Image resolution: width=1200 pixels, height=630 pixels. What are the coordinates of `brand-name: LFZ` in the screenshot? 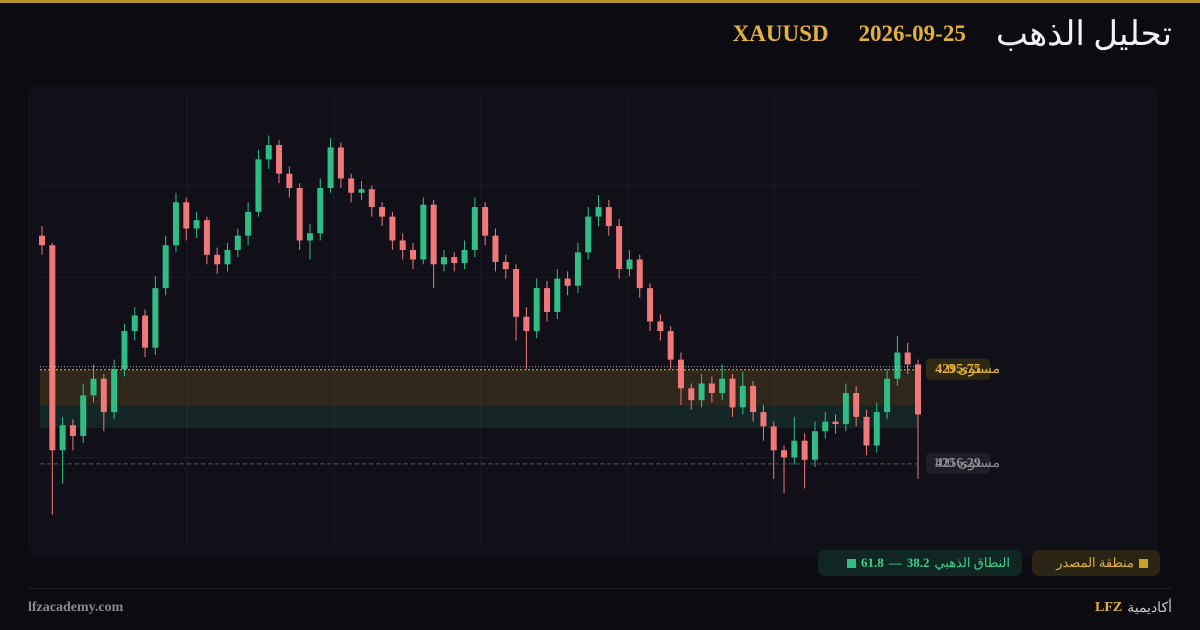 It's located at (1108, 607).